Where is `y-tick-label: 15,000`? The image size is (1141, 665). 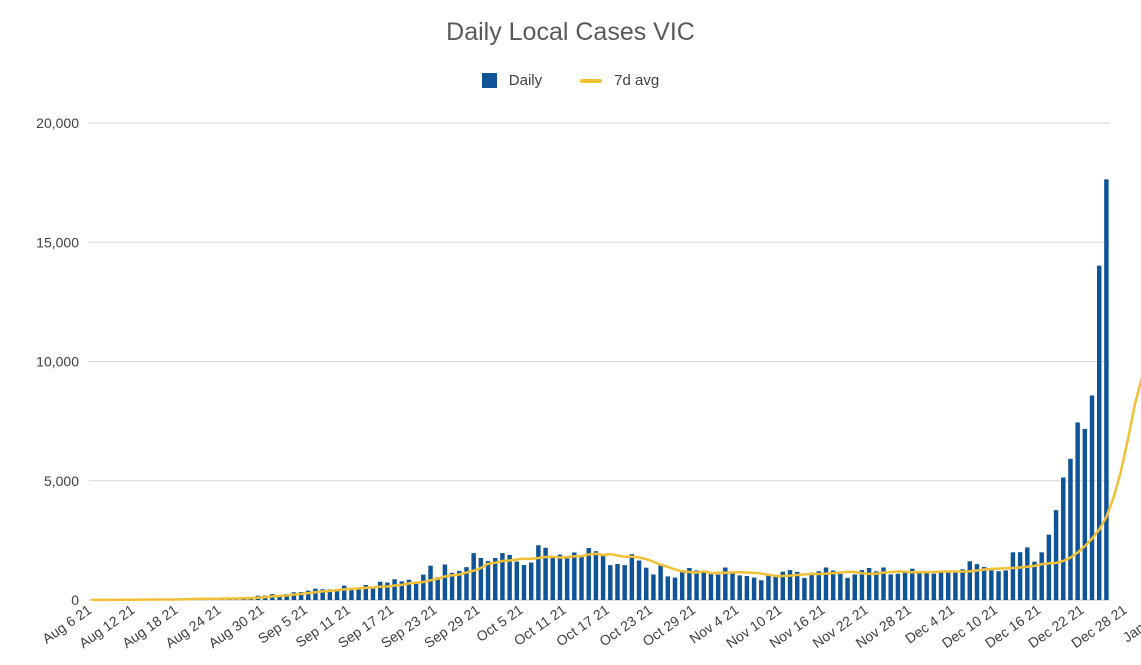 y-tick-label: 15,000 is located at coordinates (57, 242).